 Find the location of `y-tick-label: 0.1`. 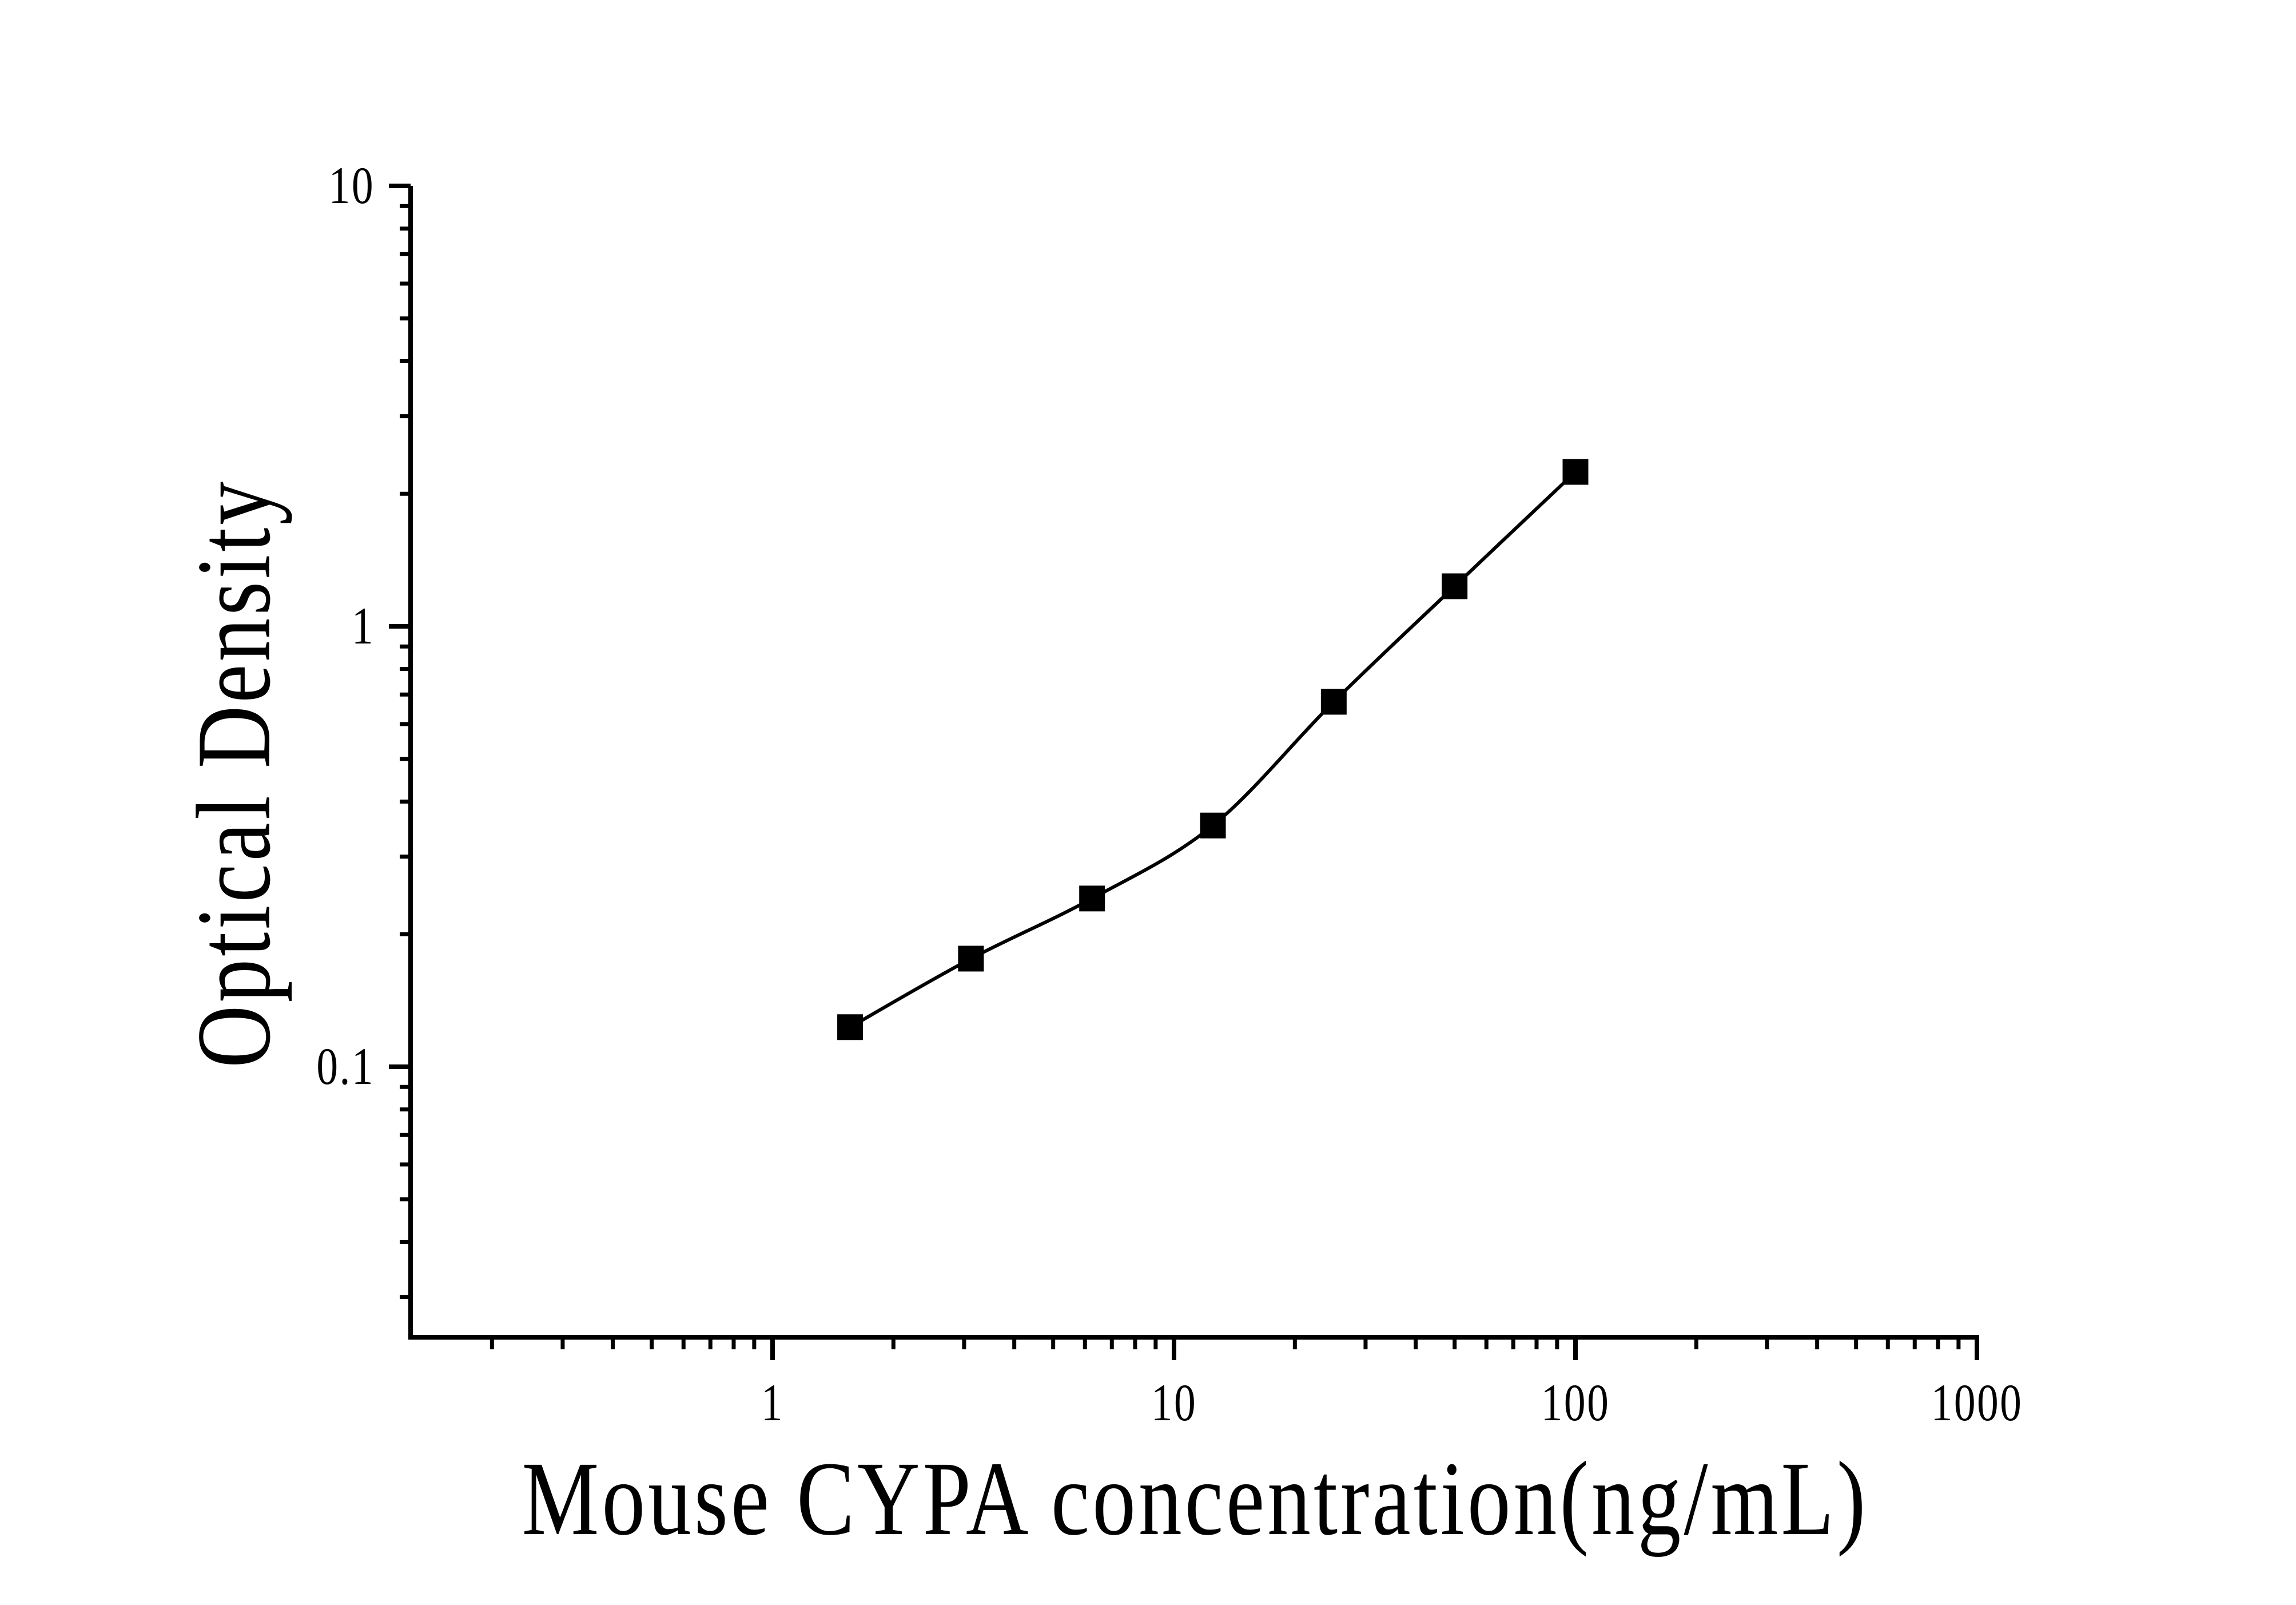

y-tick-label: 0.1 is located at coordinates (345, 1067).